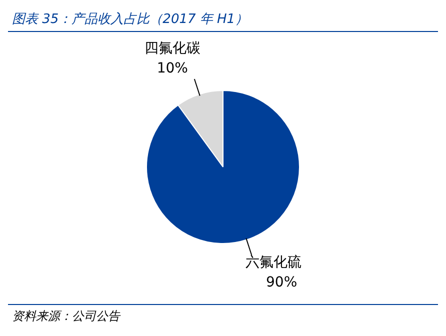  What do you see at coordinates (66, 316) in the screenshot?
I see `text: 资料来源：公司公告` at bounding box center [66, 316].